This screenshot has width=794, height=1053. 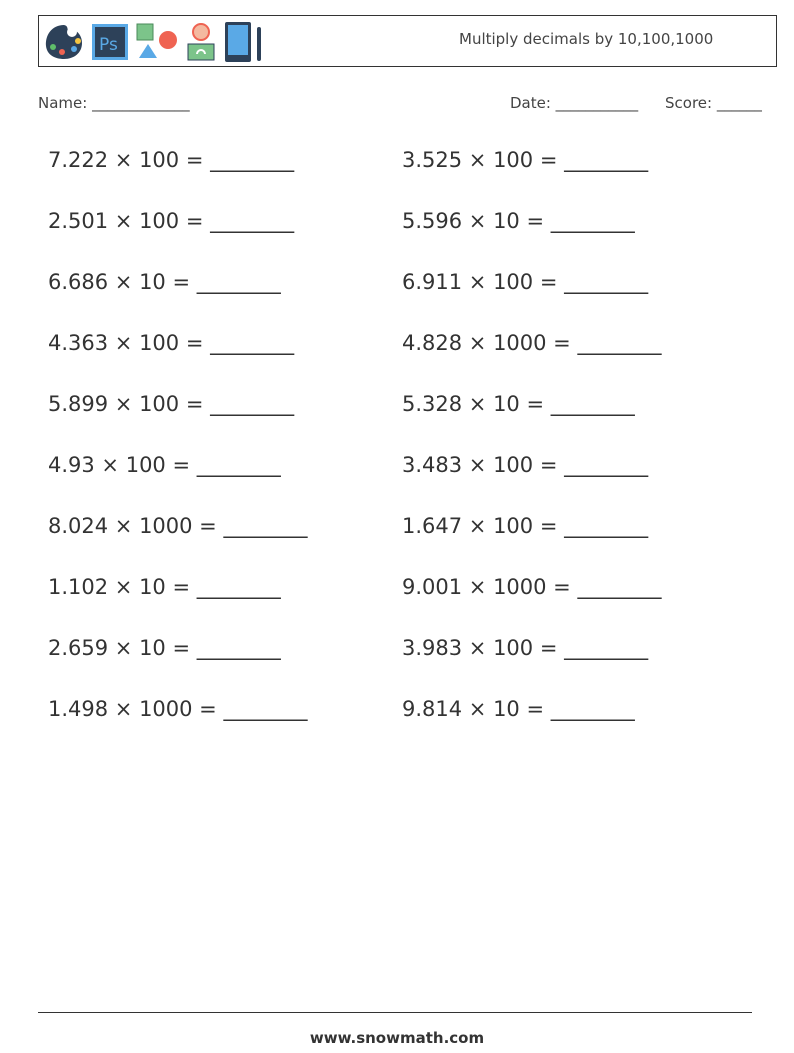 I want to click on photoshop-icon: Ps, so click(x=110, y=42).